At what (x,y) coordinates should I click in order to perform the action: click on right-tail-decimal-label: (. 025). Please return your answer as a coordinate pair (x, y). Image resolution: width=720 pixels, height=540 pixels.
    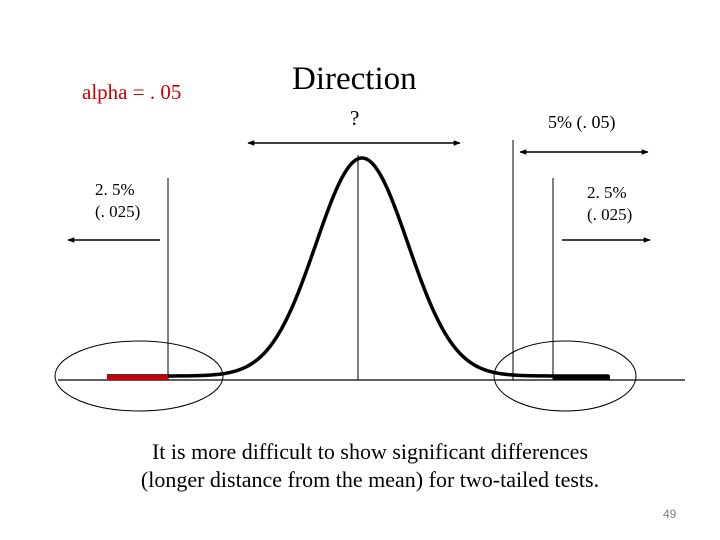
    Looking at the image, I should click on (610, 214).